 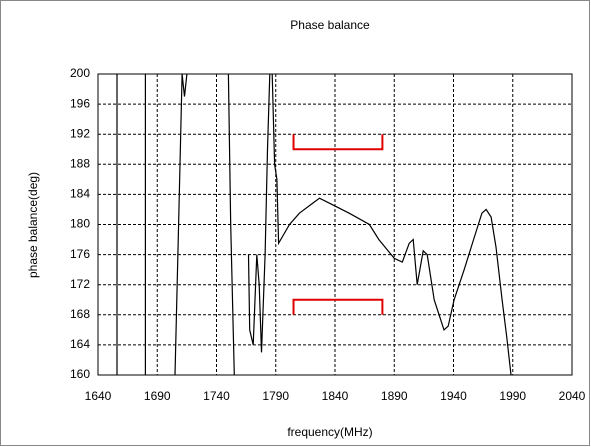 I want to click on y-tick-label: 192, so click(x=80, y=133).